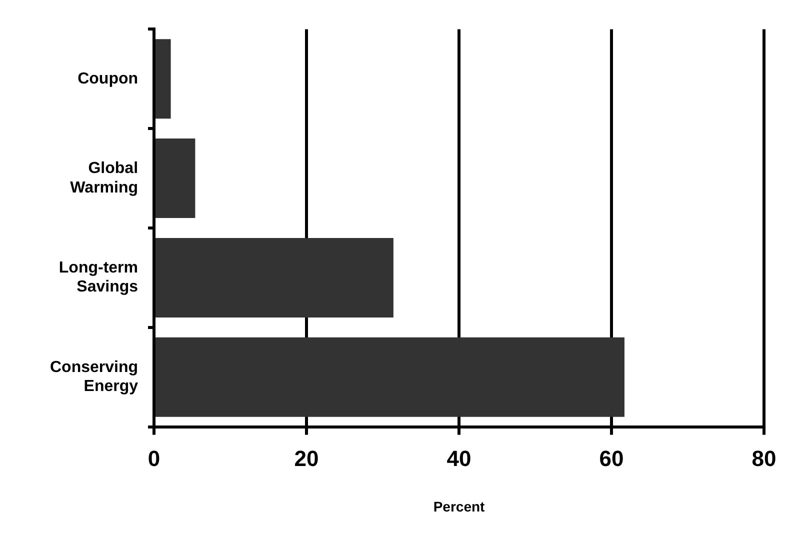 The image size is (789, 540). Describe the element at coordinates (764, 459) in the screenshot. I see `x-tick-label: 80` at that location.